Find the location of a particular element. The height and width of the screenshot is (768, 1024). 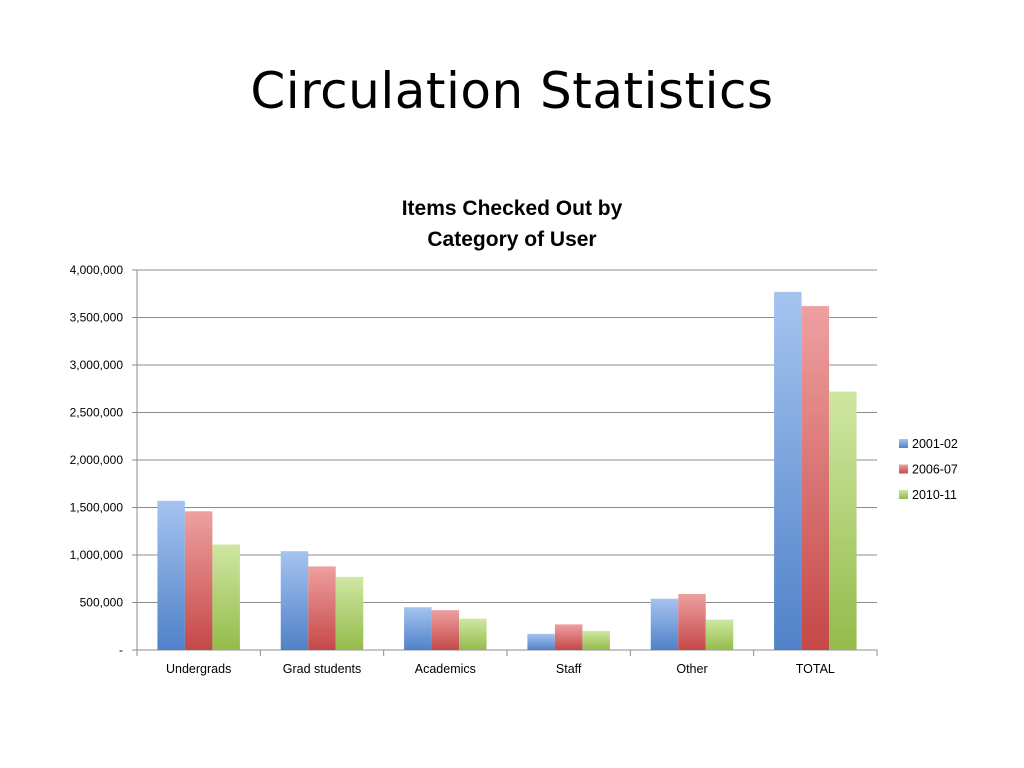

bar-2001-02-total is located at coordinates (788, 470).